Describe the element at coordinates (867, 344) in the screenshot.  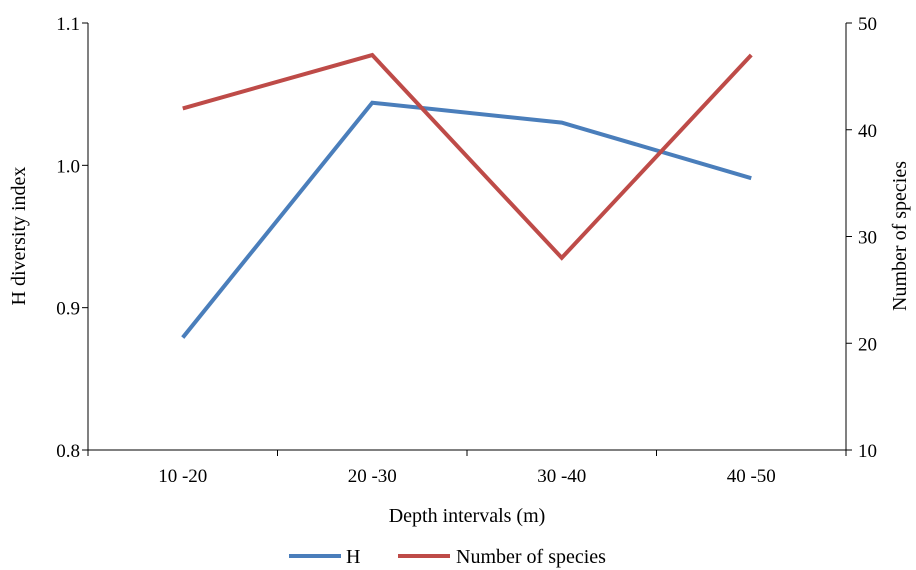
I see `right-y-tick-label-20: 20` at that location.